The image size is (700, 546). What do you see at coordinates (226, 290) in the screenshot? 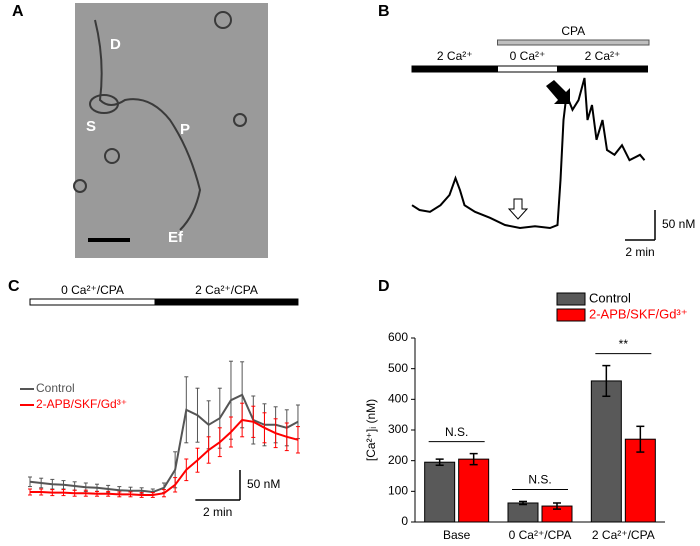
I see `phase-label: 2 Ca²⁺/CPA` at bounding box center [226, 290].